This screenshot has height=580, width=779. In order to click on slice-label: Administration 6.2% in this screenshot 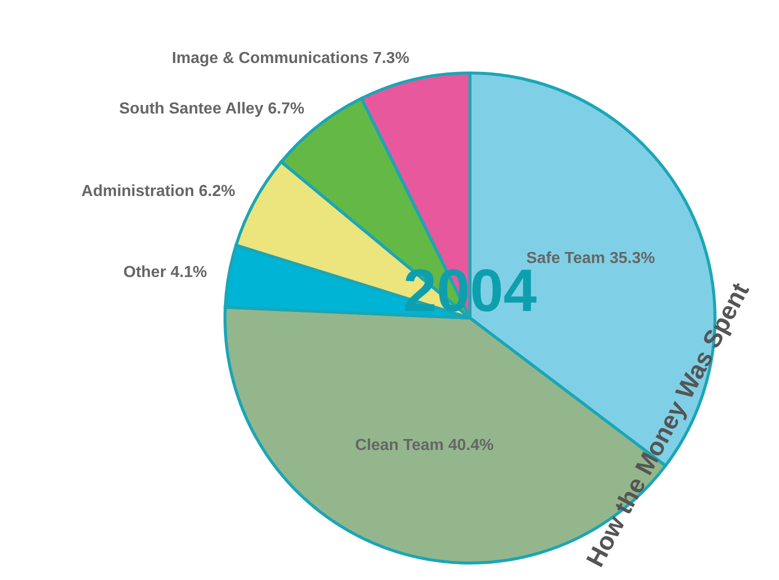, I will do `click(158, 191)`.